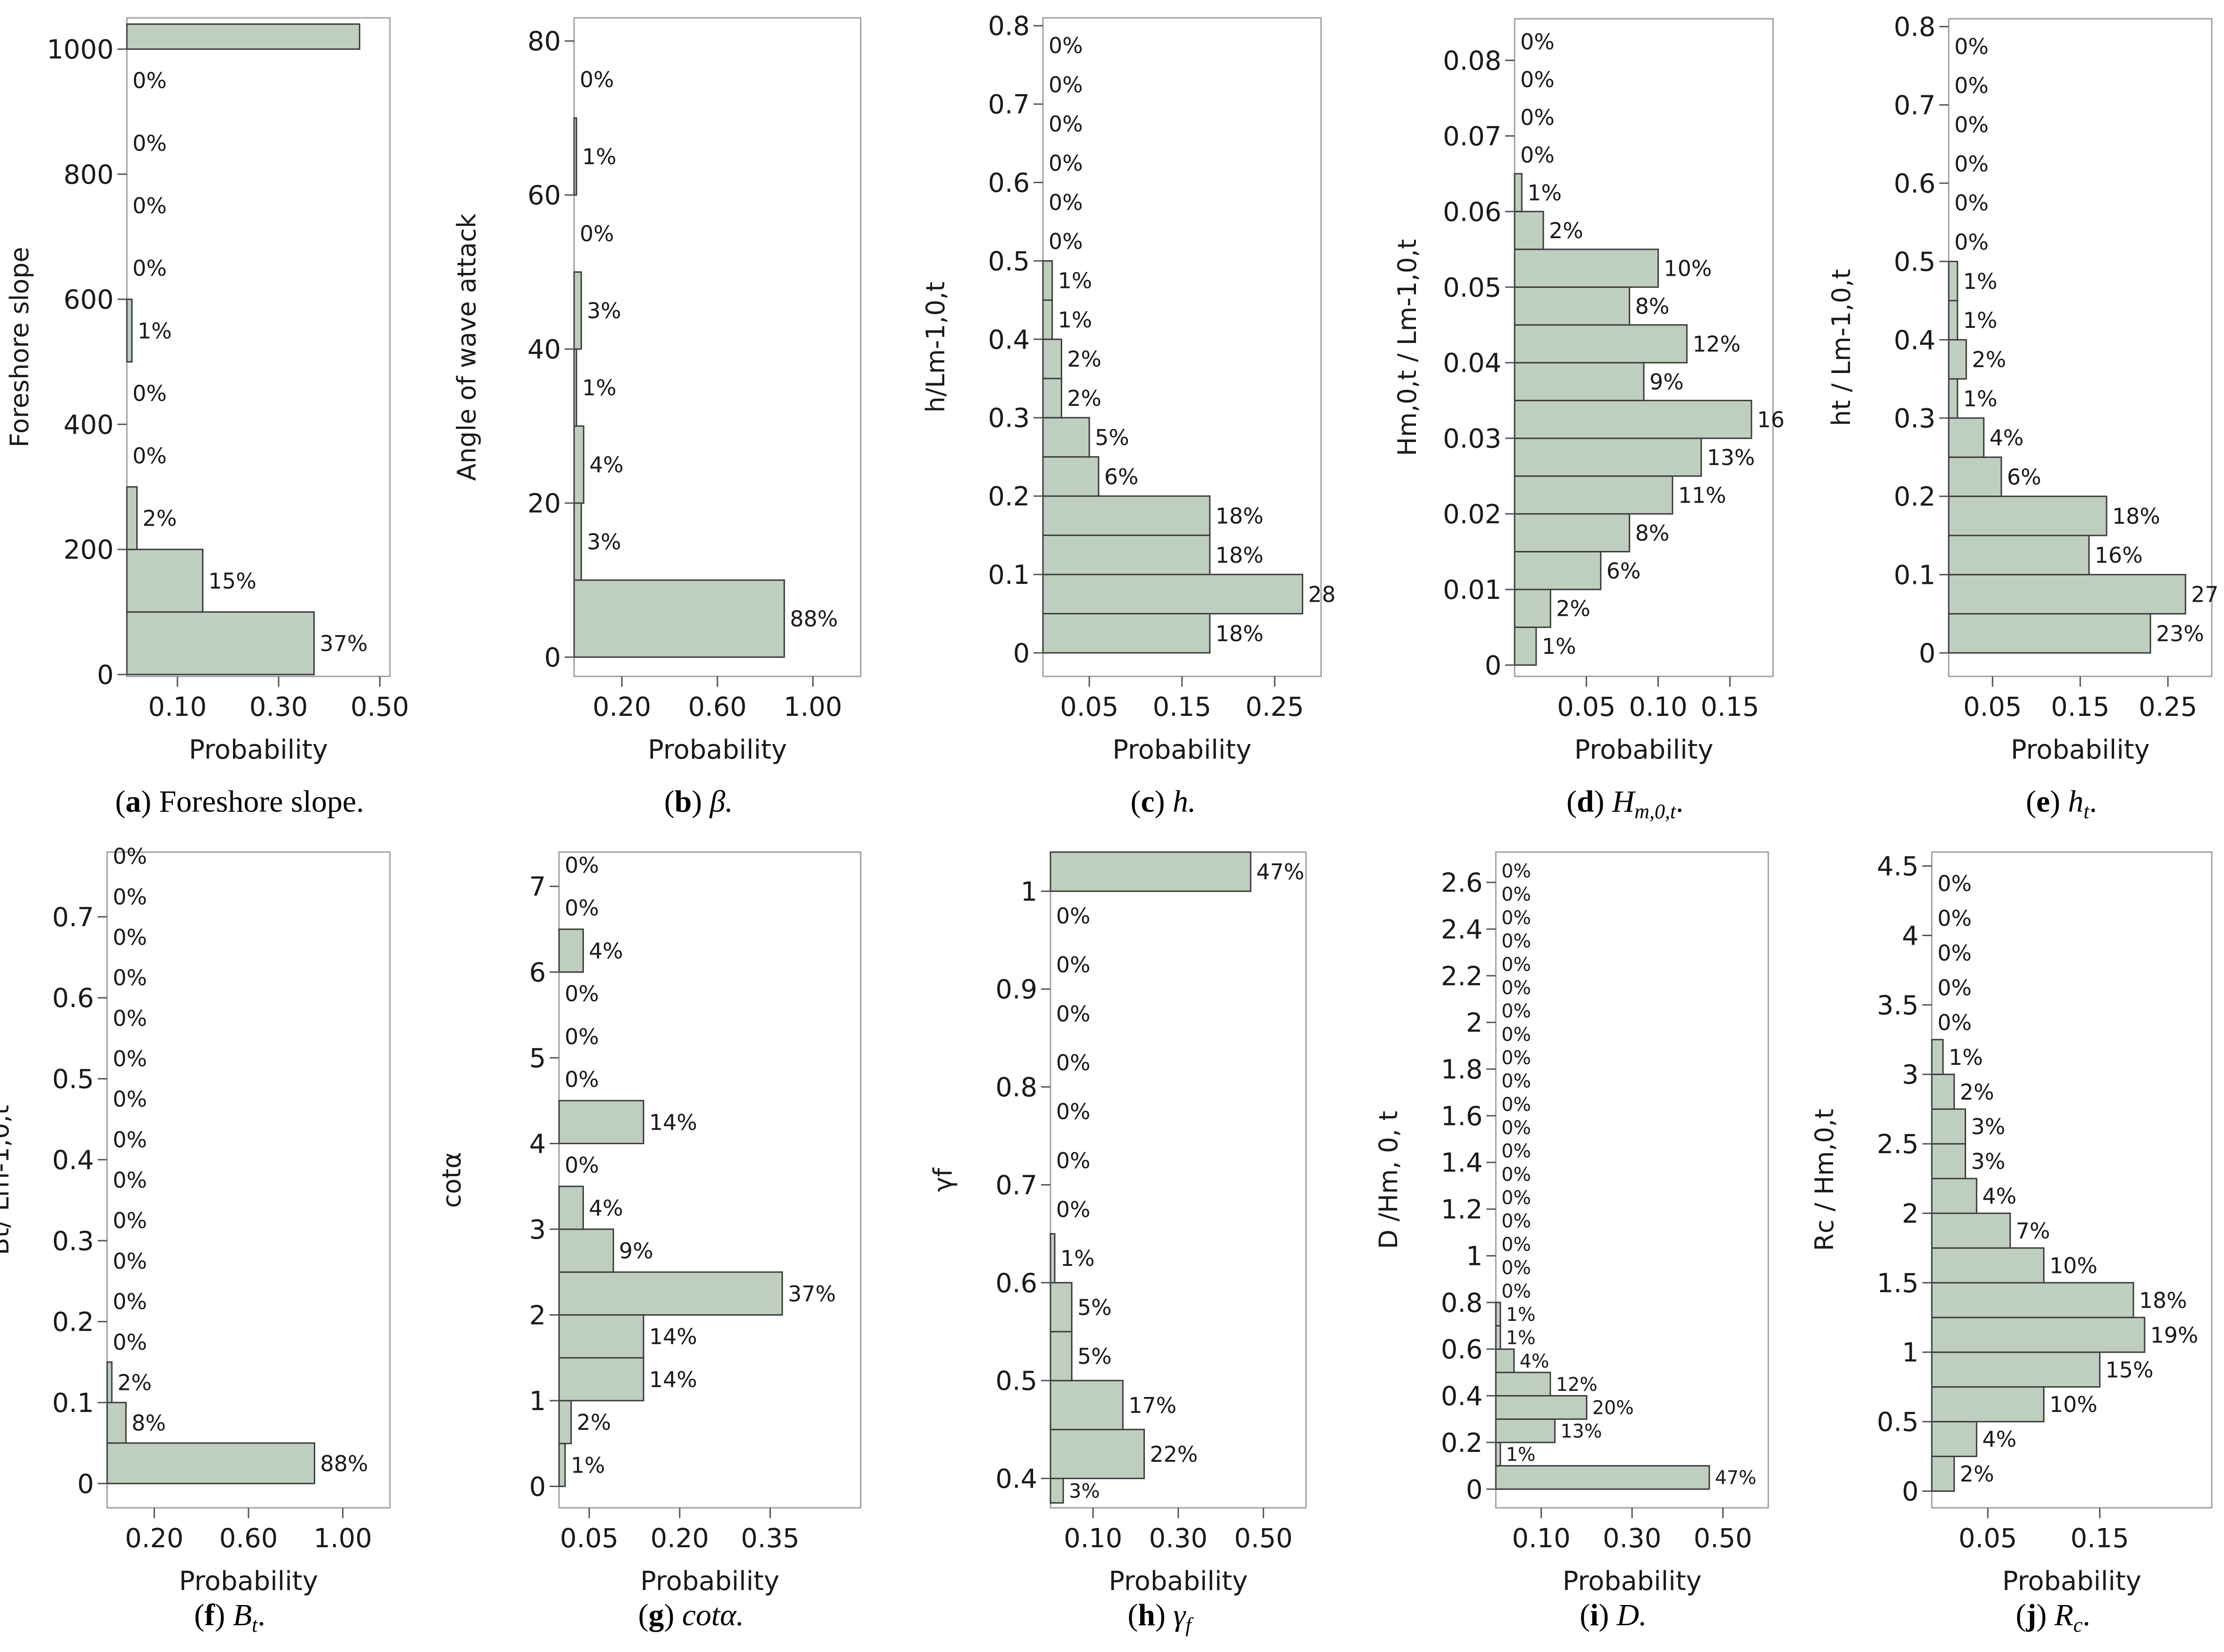 The image size is (2224, 1652). Describe the element at coordinates (1612, 1408) in the screenshot. I see `bar-label: 20%` at that location.